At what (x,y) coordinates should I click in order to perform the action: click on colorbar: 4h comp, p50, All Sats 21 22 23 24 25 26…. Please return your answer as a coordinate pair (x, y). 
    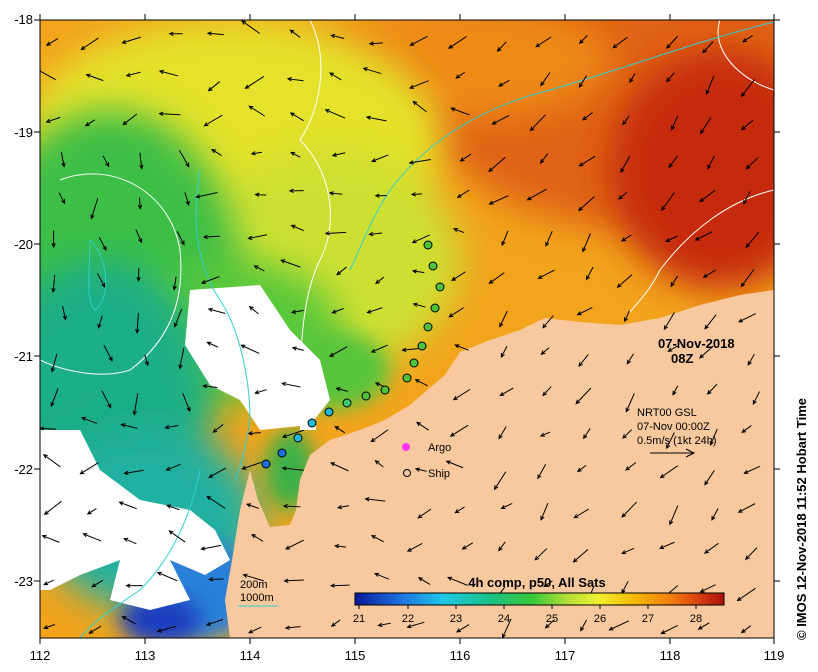
    Looking at the image, I should click on (539, 600).